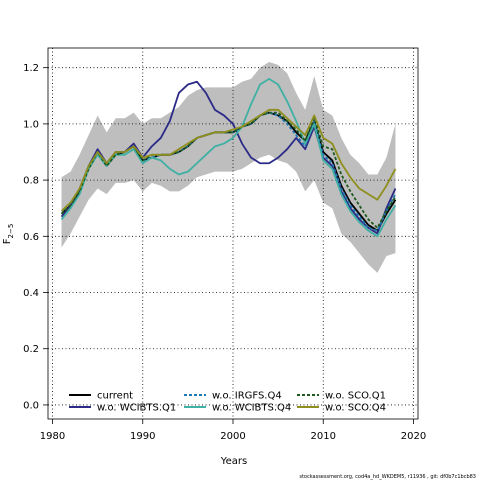 The image size is (480, 480). I want to click on svg-text: F2−5, so click(8, 234).